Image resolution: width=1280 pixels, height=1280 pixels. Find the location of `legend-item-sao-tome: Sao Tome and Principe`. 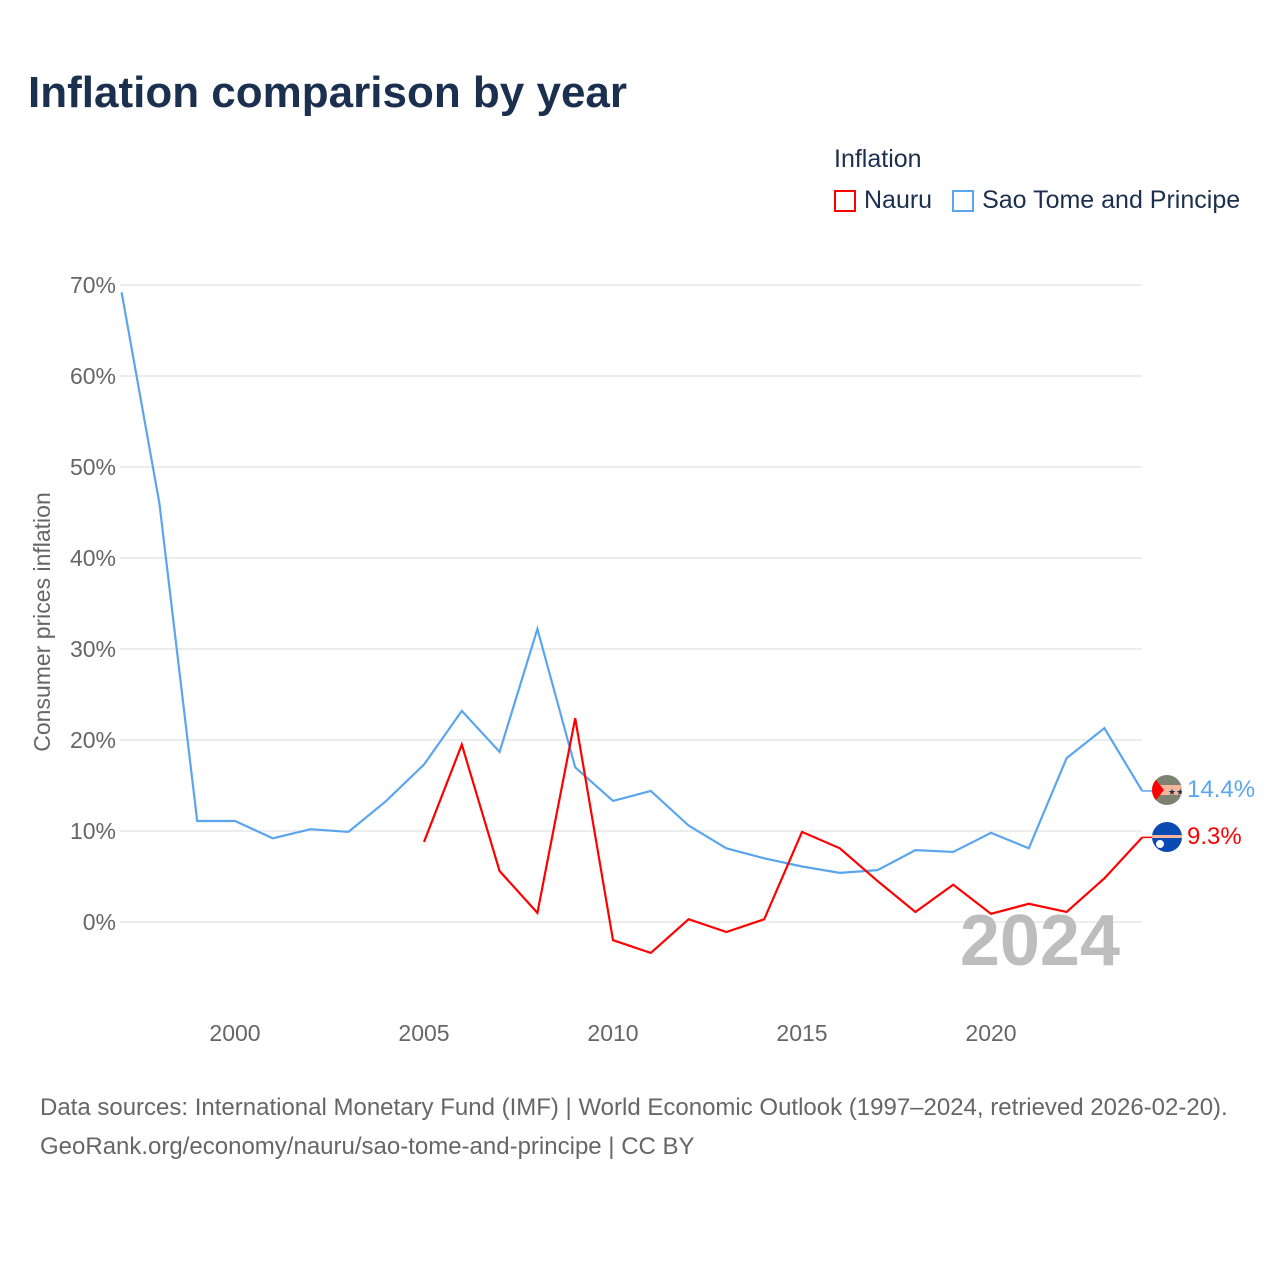

legend-item-sao-tome: Sao Tome and Principe is located at coordinates (1096, 200).